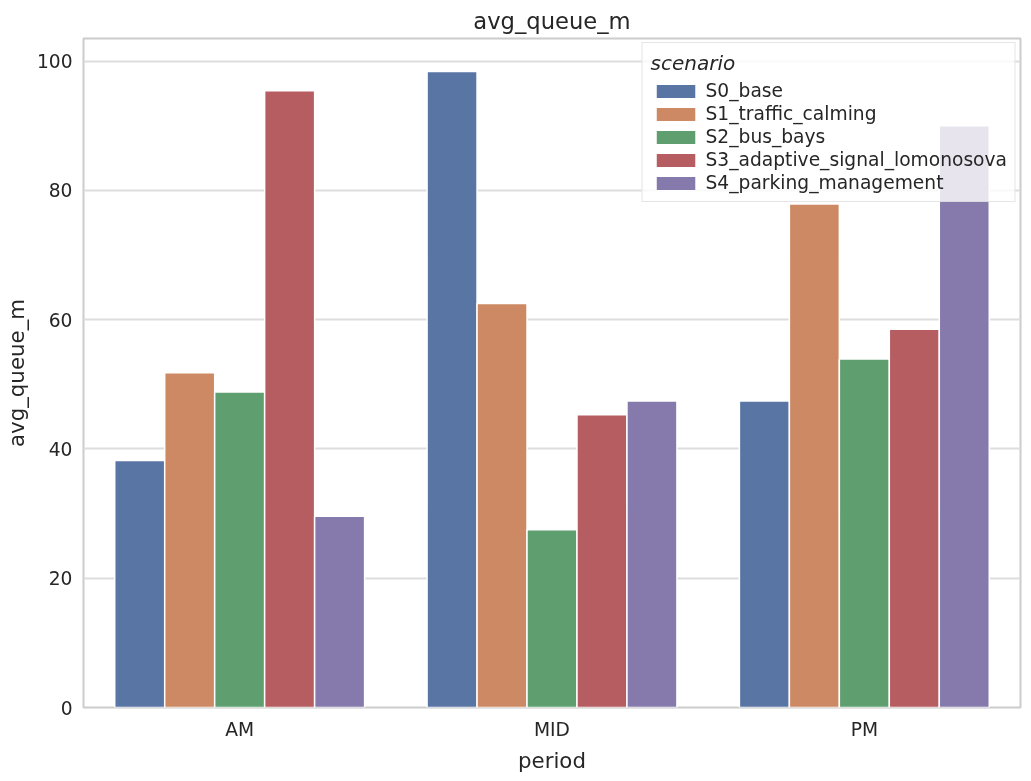 The height and width of the screenshot is (781, 1031). What do you see at coordinates (552, 20) in the screenshot?
I see `chart-title: avg_queue_m` at bounding box center [552, 20].